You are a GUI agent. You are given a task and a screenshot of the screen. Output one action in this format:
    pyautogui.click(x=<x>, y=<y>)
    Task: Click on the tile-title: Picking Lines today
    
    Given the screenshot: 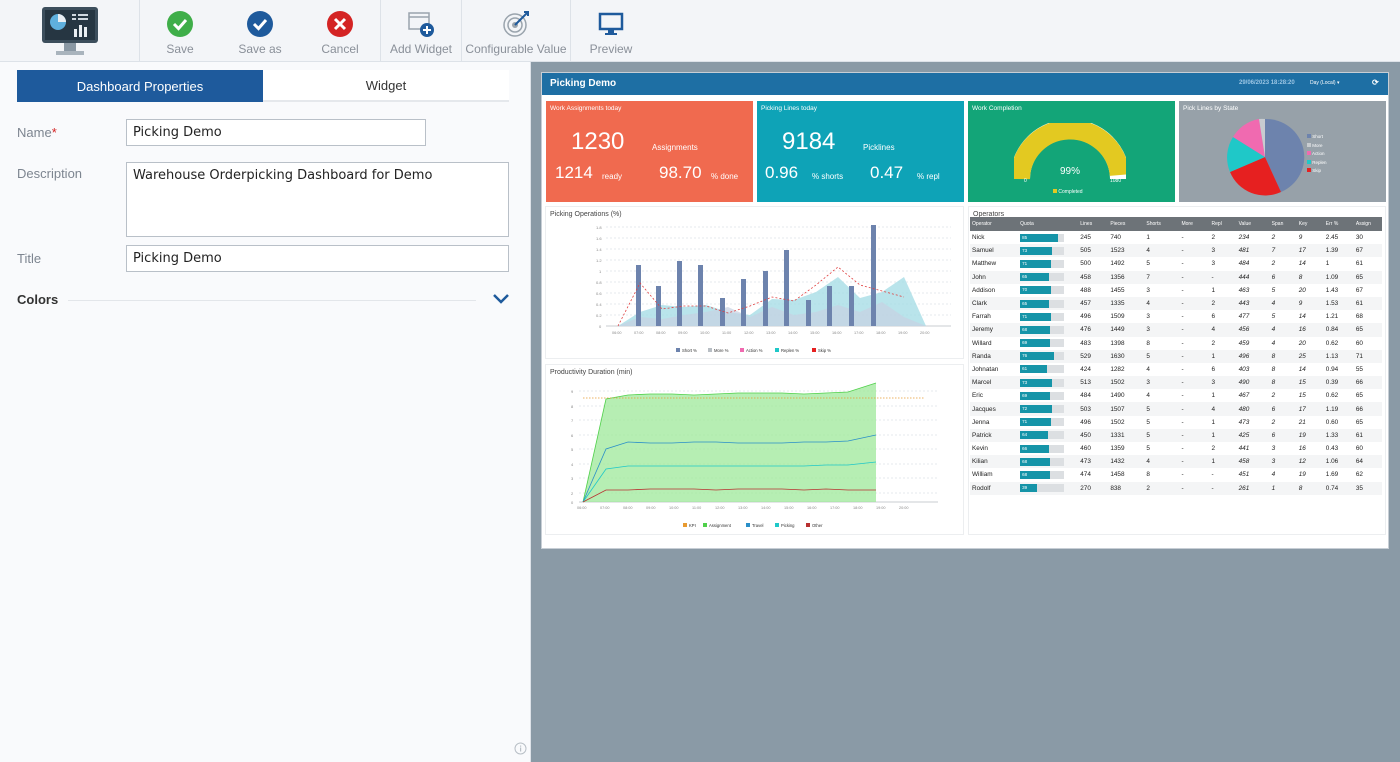 What is the action you would take?
    pyautogui.click(x=789, y=108)
    